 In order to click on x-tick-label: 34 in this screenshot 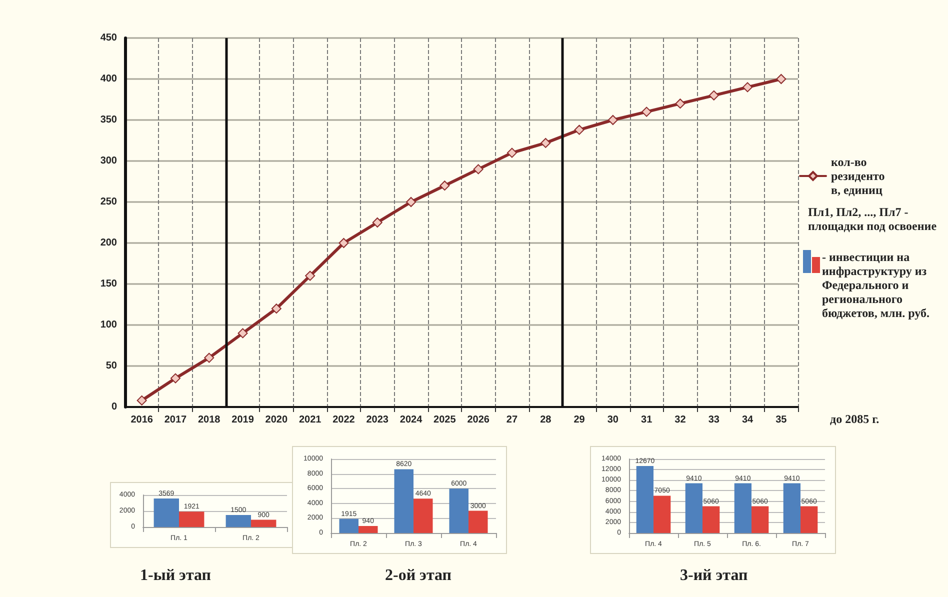, I will do `click(748, 420)`.